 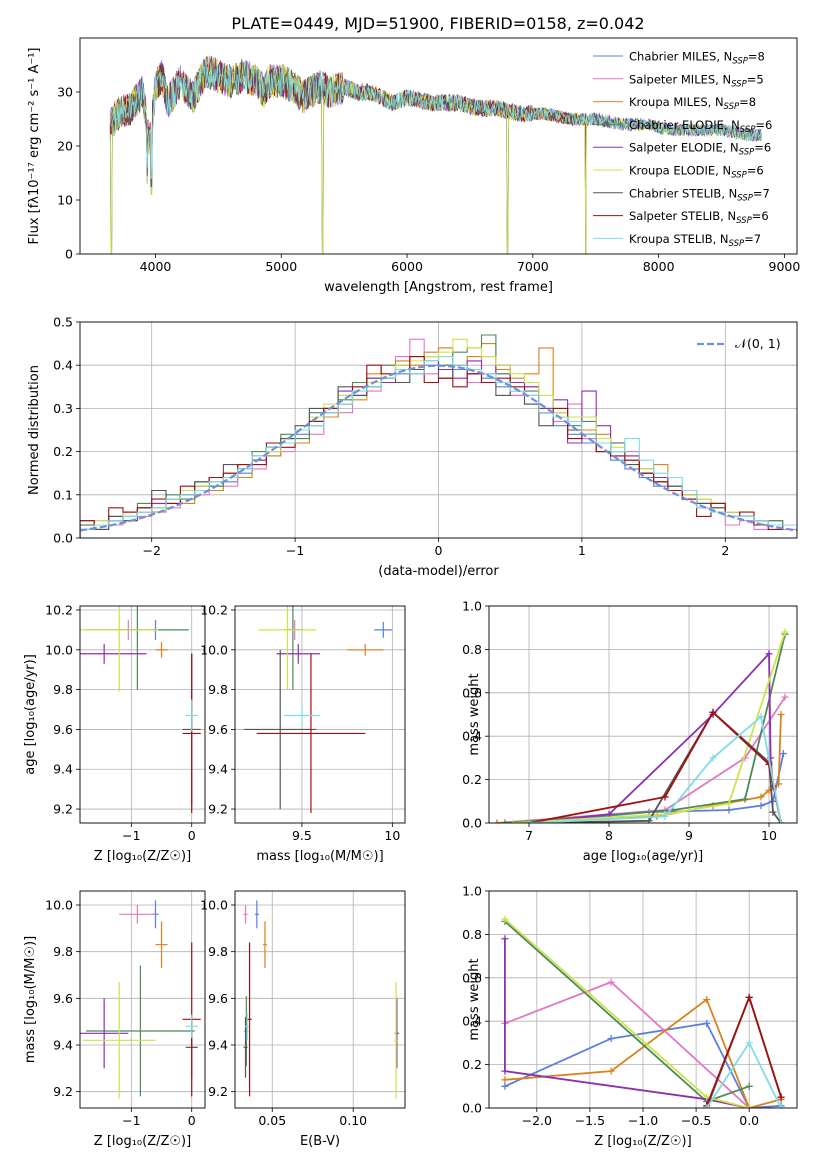 I want to click on z-age-grid, so click(x=142, y=714).